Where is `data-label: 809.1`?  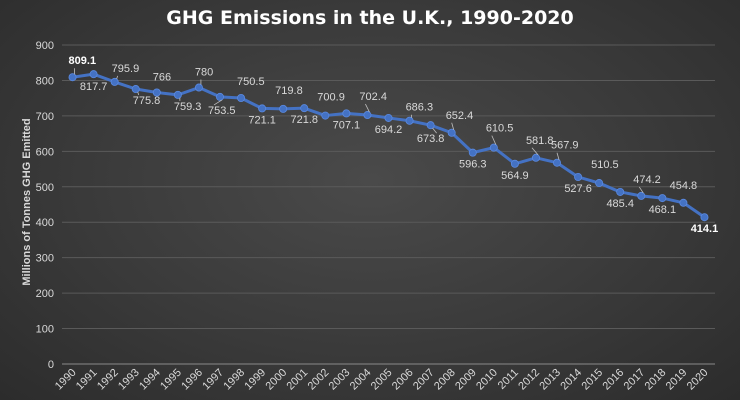 data-label: 809.1 is located at coordinates (83, 61).